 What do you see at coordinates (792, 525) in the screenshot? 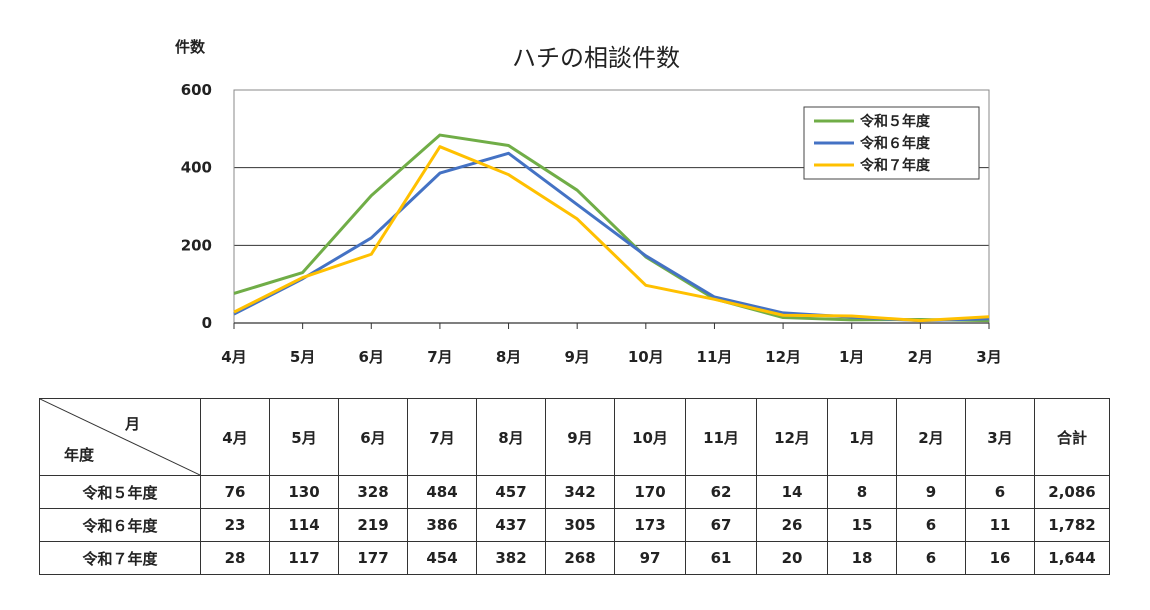
I see `table-cell: 26` at bounding box center [792, 525].